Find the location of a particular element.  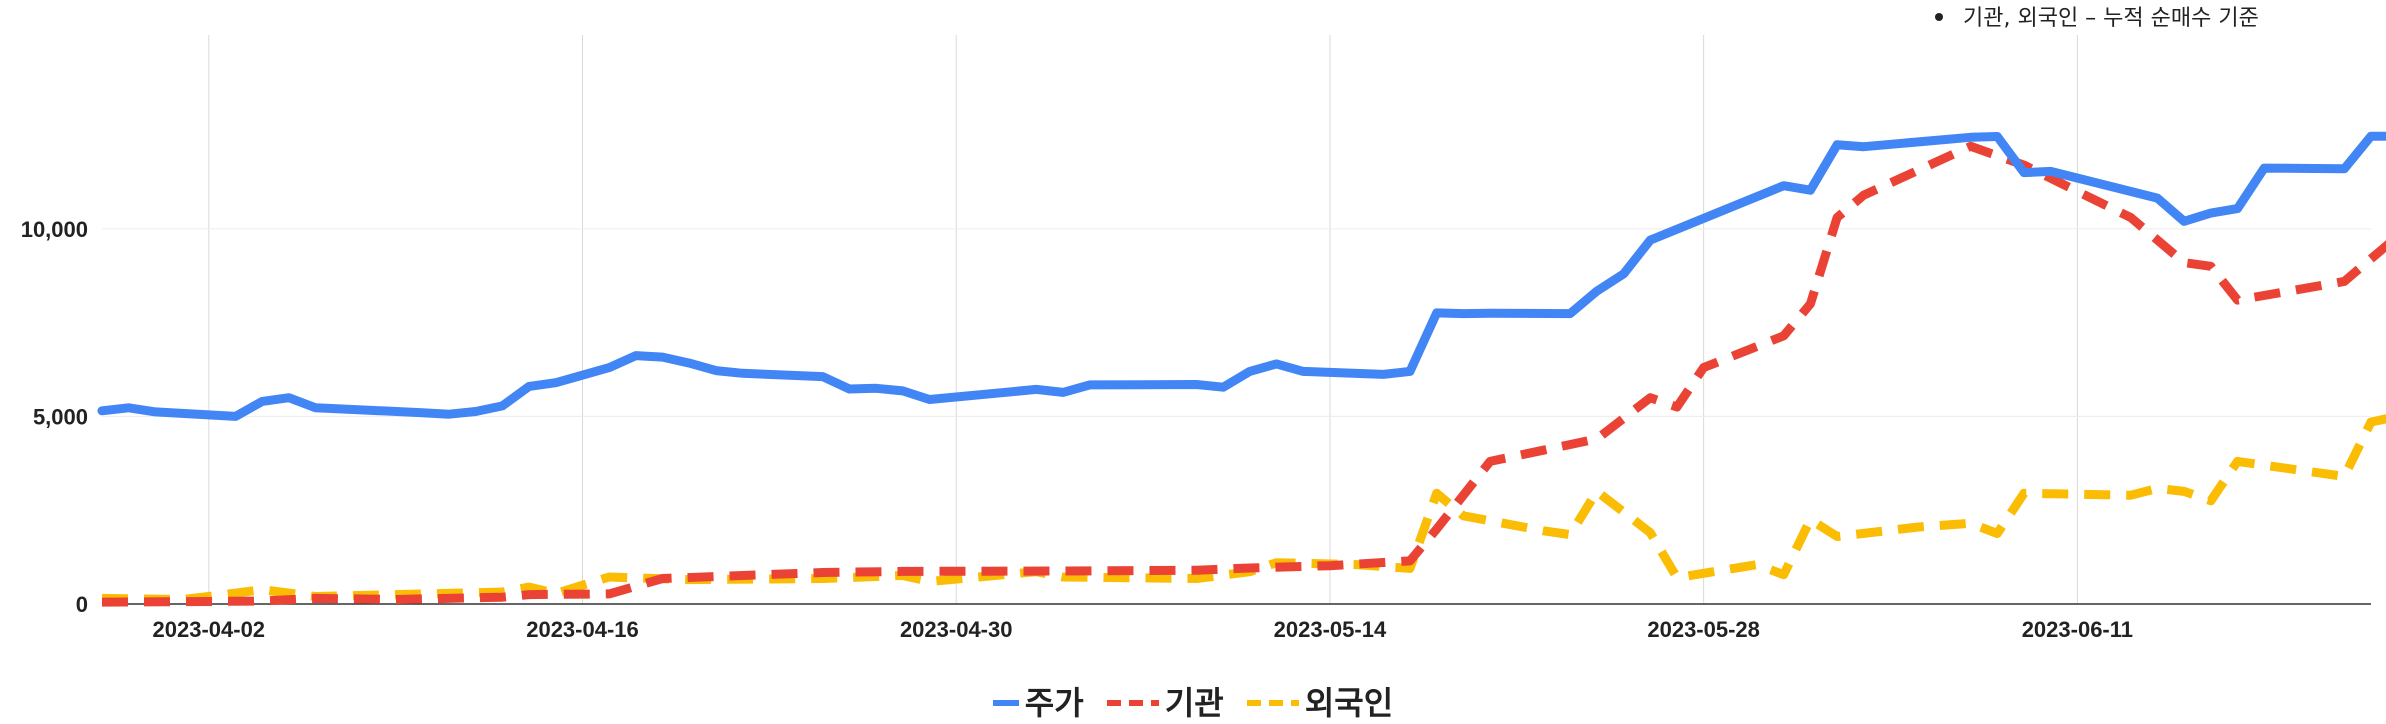

x-tick-label: 2023-04-16 is located at coordinates (582, 629).